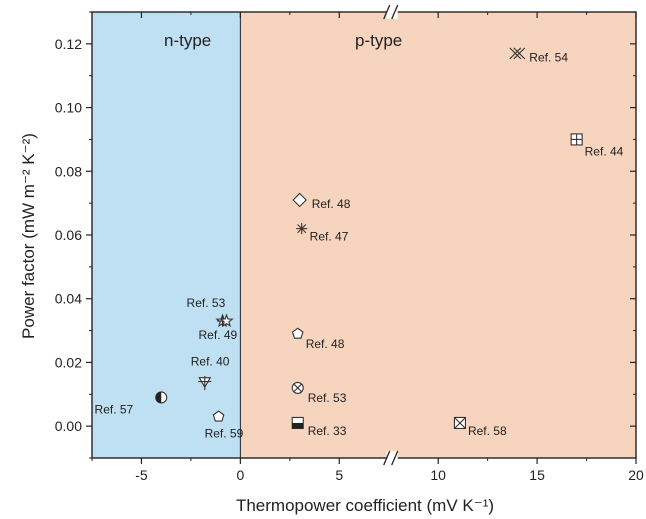 This screenshot has width=646, height=519. Describe the element at coordinates (114, 409) in the screenshot. I see `point-label: Ref. 57` at that location.